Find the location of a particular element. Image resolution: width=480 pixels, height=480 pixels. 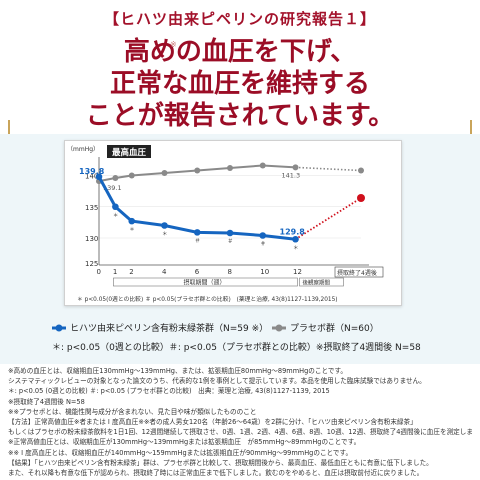

x-tick-label: 10 is located at coordinates (264, 272).